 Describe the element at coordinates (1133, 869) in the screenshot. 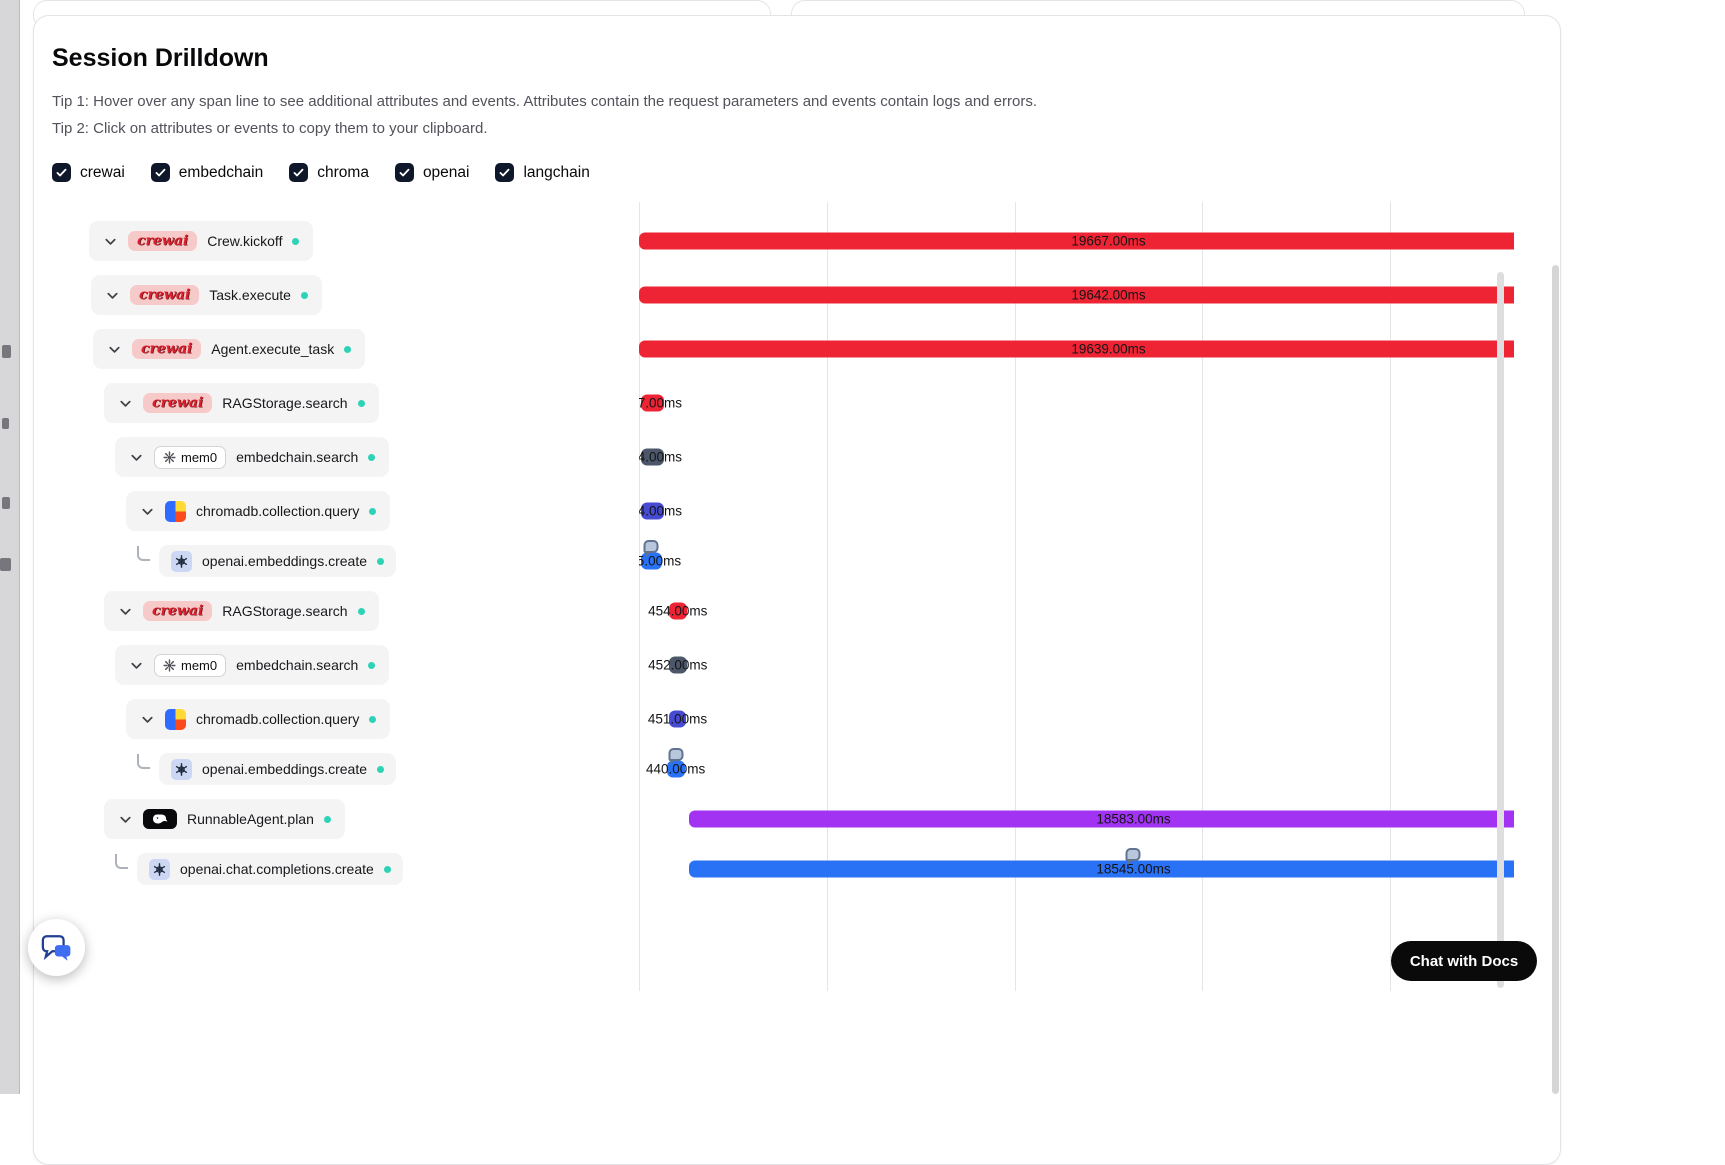

I see `duration-label: 18545.00ms` at that location.